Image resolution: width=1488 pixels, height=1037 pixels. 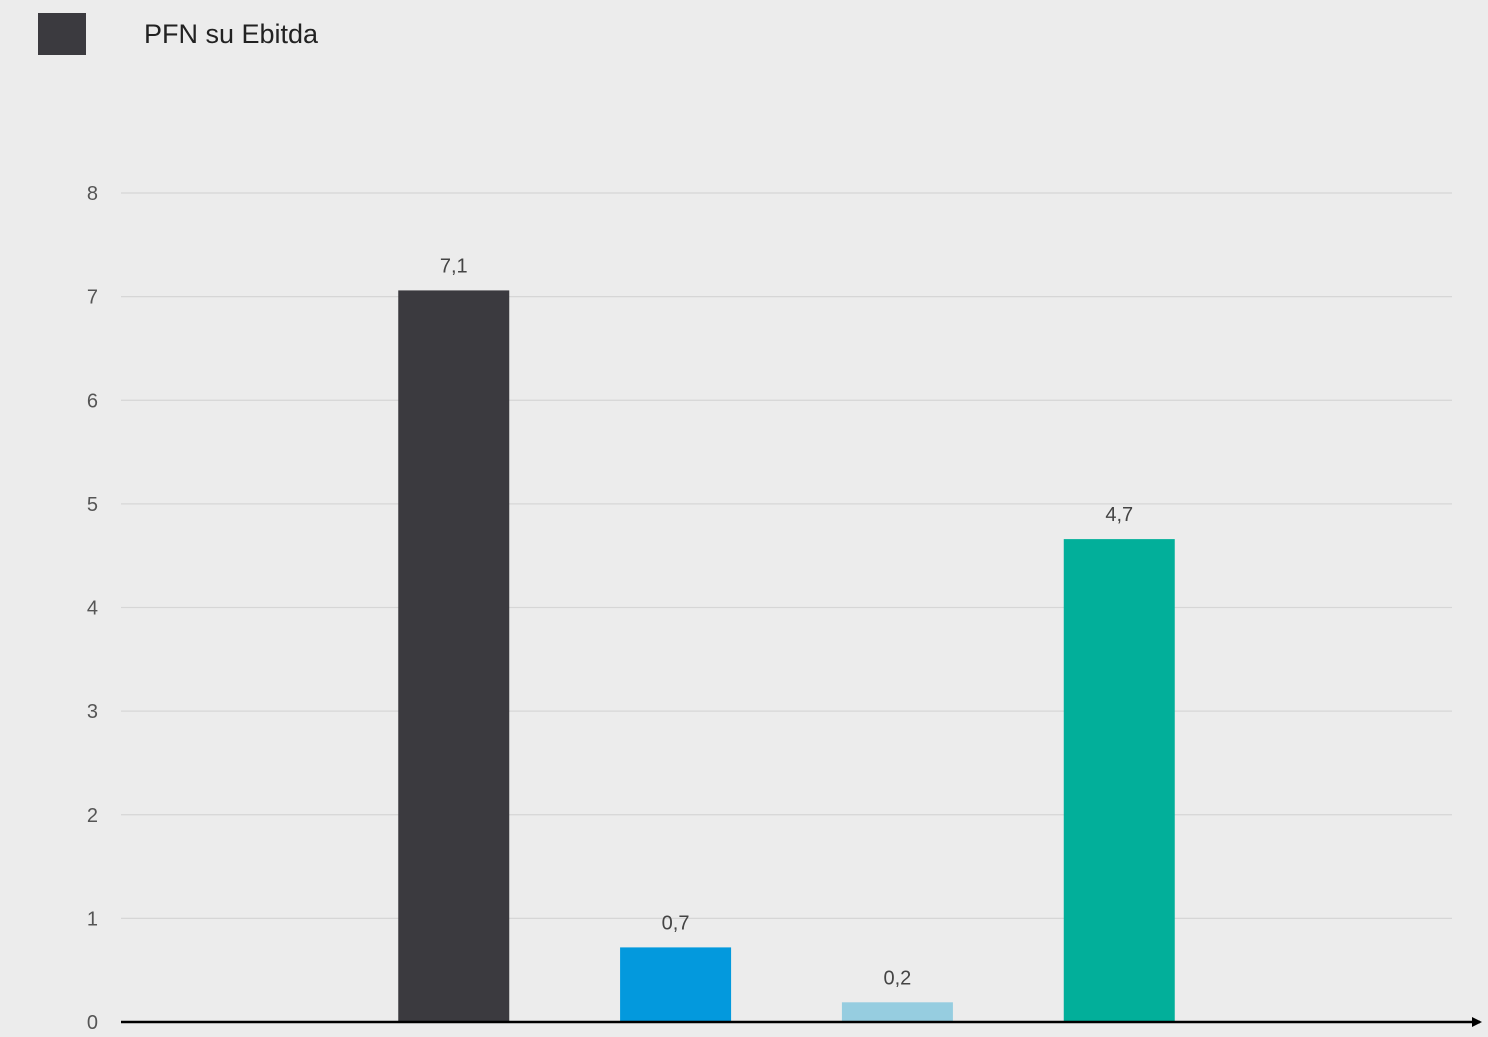 What do you see at coordinates (62, 34) in the screenshot?
I see `legend-swatch` at bounding box center [62, 34].